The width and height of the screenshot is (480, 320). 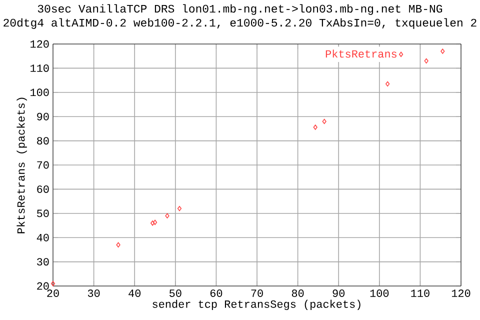 What do you see at coordinates (216, 293) in the screenshot?
I see `x-tick-label: 60` at bounding box center [216, 293].